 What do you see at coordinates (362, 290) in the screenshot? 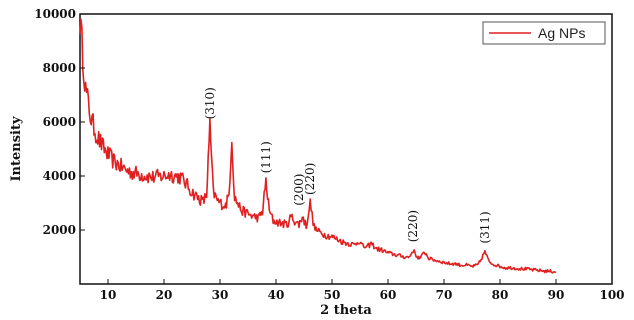
I see `x-ticks: 10 20 30 40 50 60 70 80 90 100` at bounding box center [362, 290].